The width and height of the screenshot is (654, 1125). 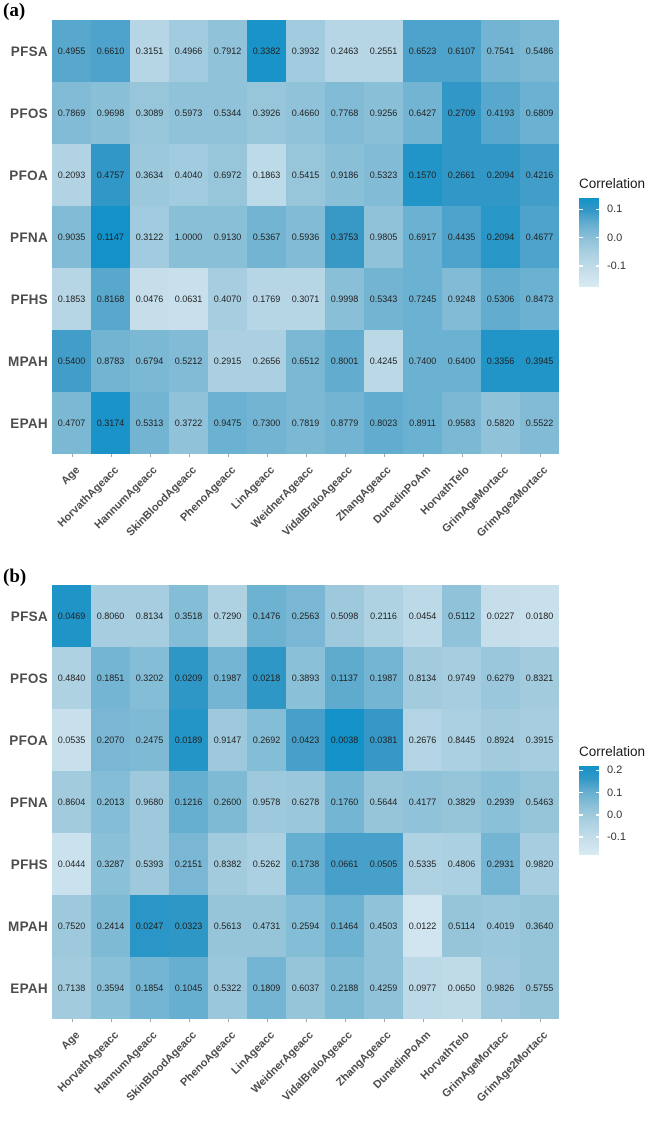 I want to click on heatmap-cell: 0.6610, so click(x=110, y=51).